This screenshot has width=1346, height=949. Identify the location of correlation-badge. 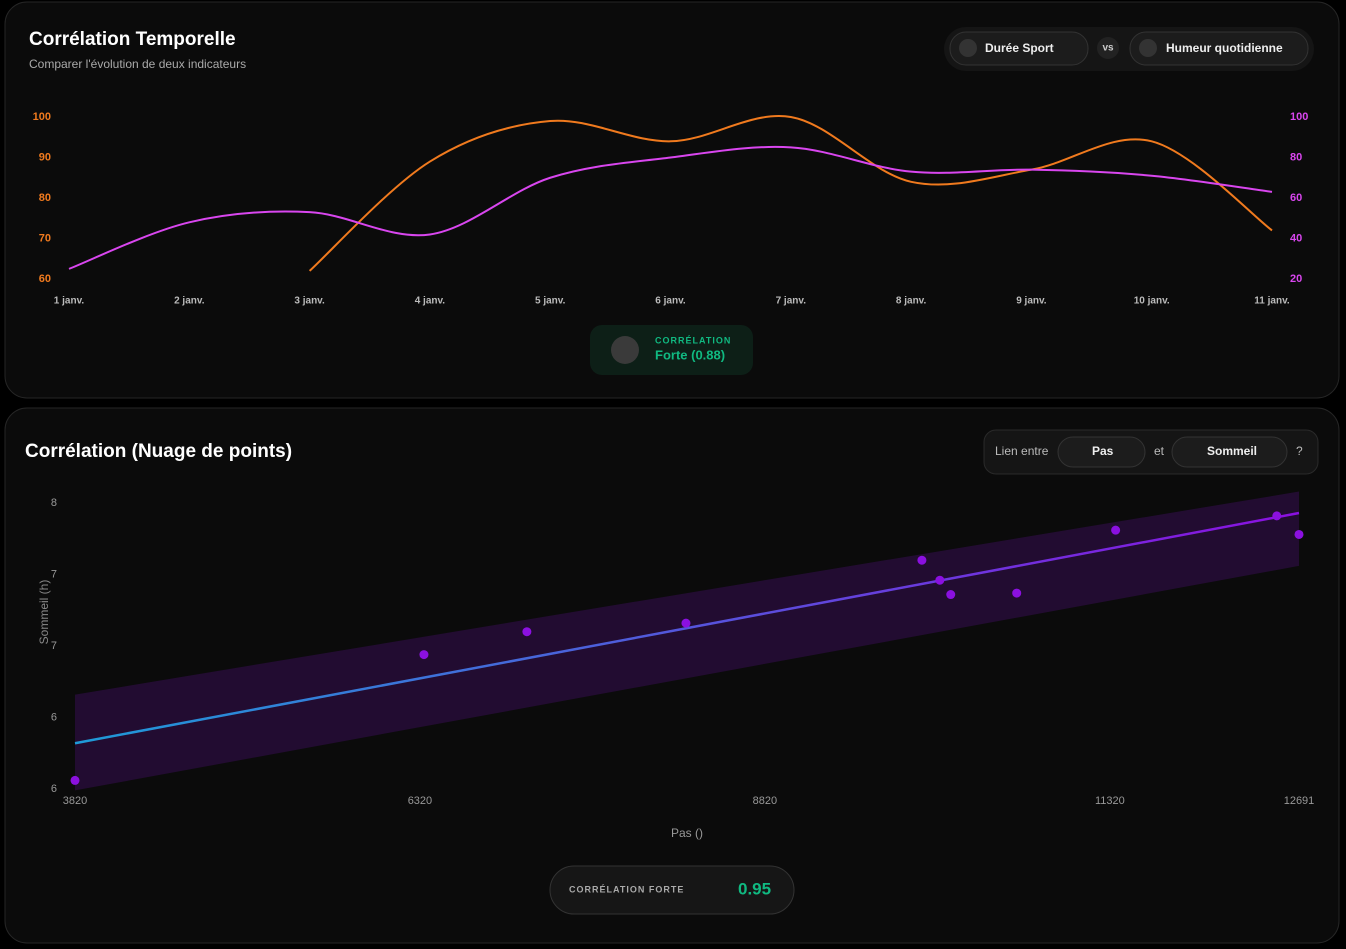
(672, 890).